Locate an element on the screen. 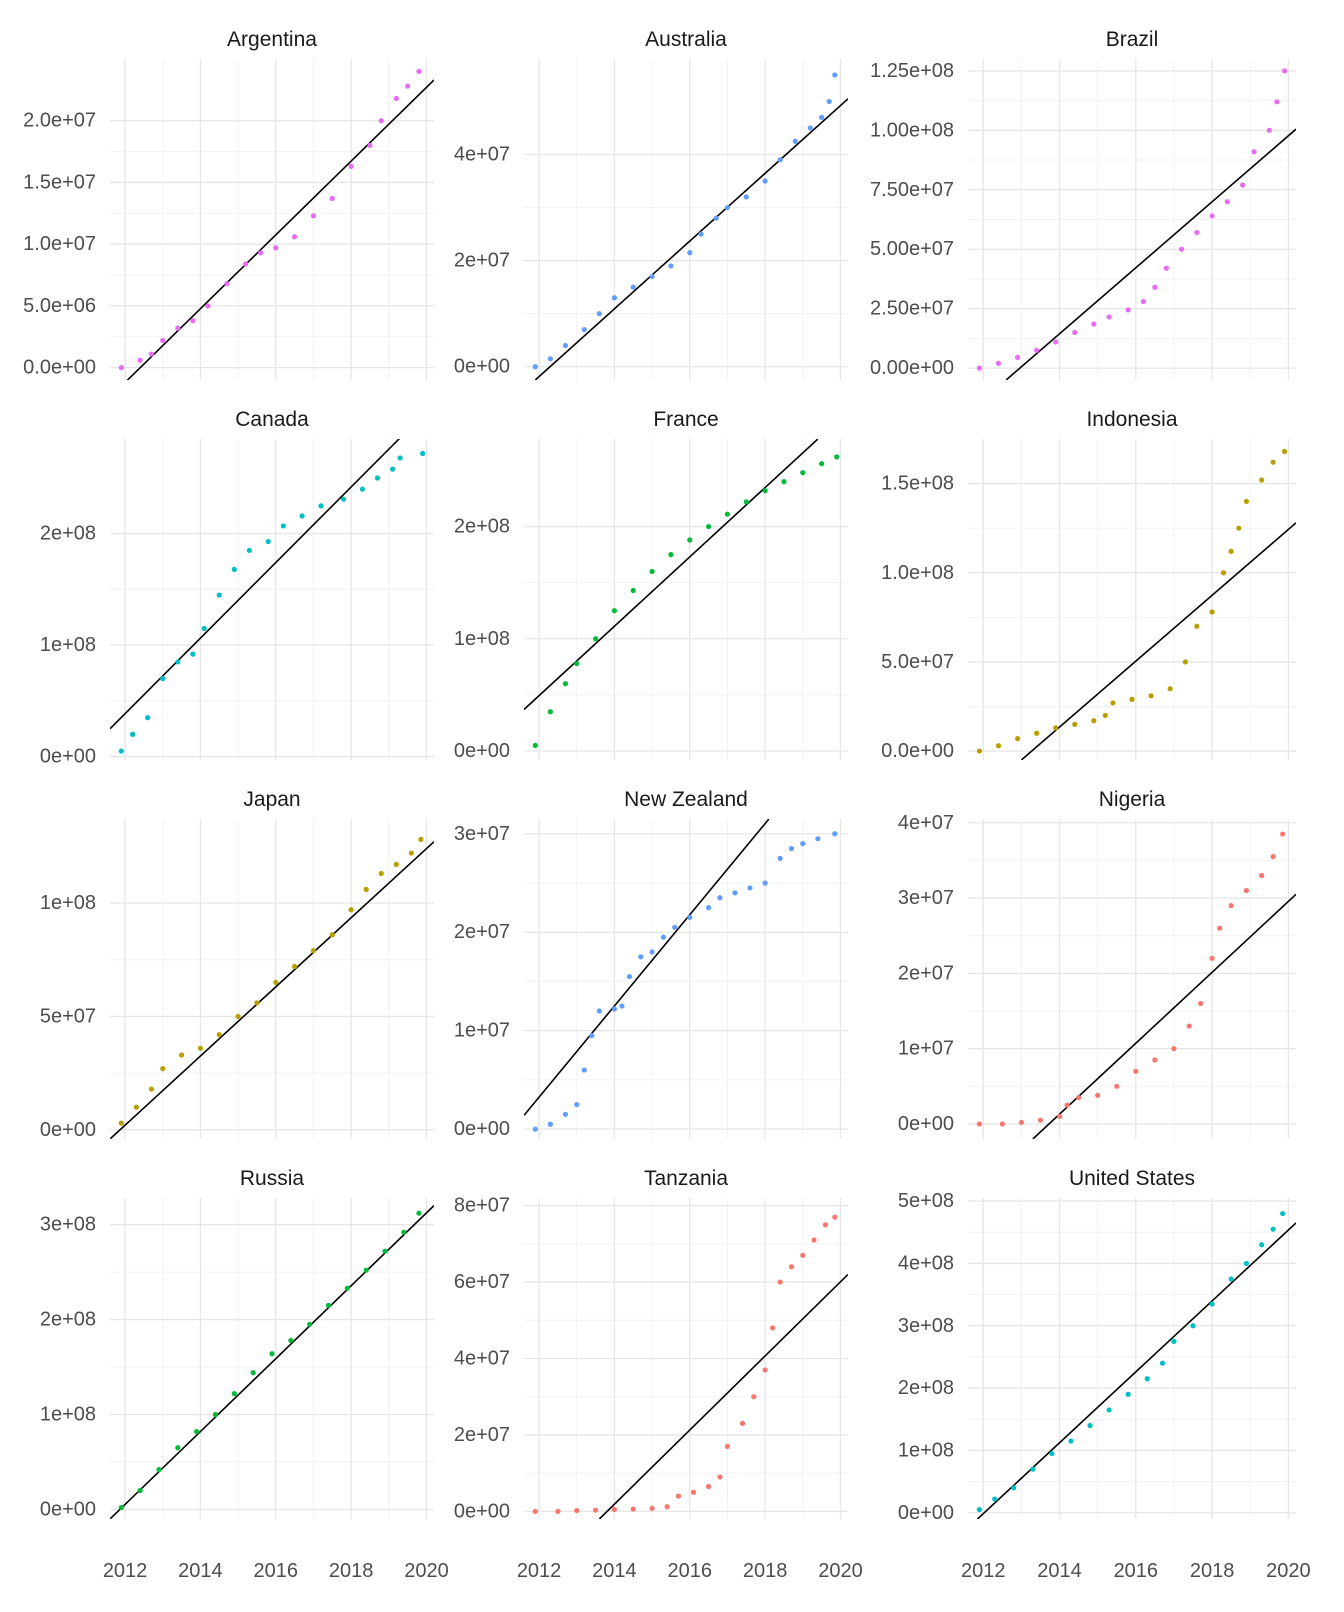 This screenshot has height=1612, width=1344. panel-title: Brazil is located at coordinates (1132, 39).